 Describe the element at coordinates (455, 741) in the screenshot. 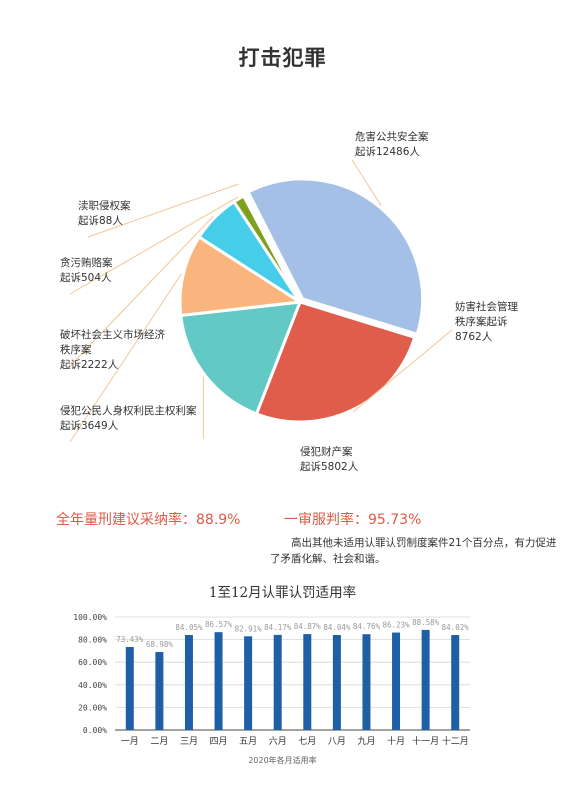

I see `x-category-label: 十二月` at that location.